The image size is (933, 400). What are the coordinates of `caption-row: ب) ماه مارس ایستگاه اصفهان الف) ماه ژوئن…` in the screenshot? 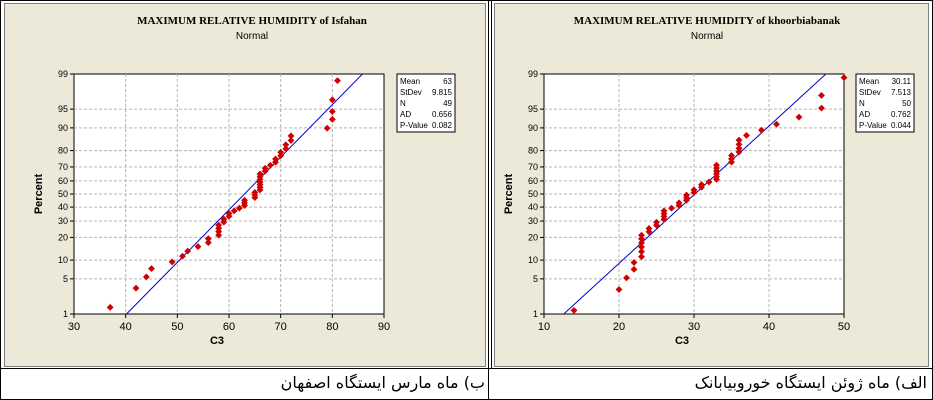 It's located at (466, 384).